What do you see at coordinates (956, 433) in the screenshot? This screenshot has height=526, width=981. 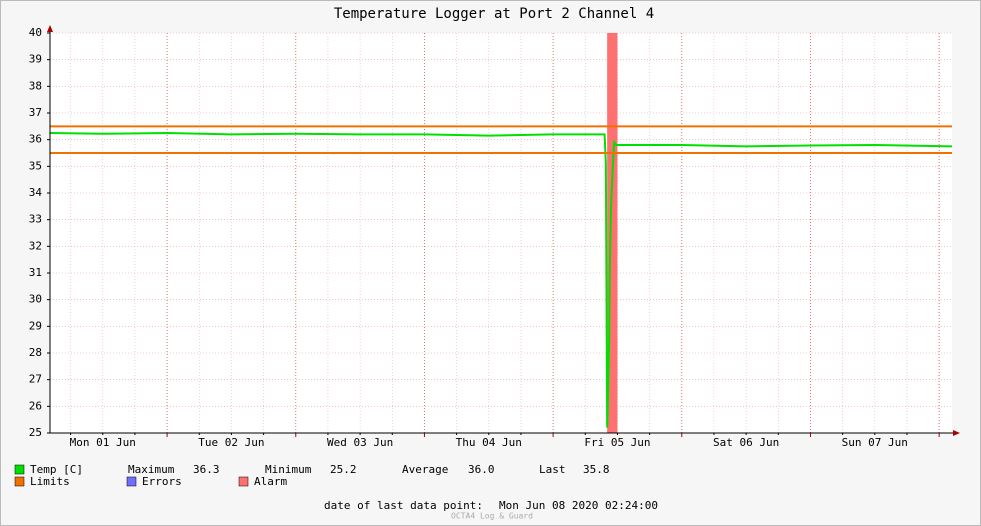 I see `x-axis-arrow` at bounding box center [956, 433].